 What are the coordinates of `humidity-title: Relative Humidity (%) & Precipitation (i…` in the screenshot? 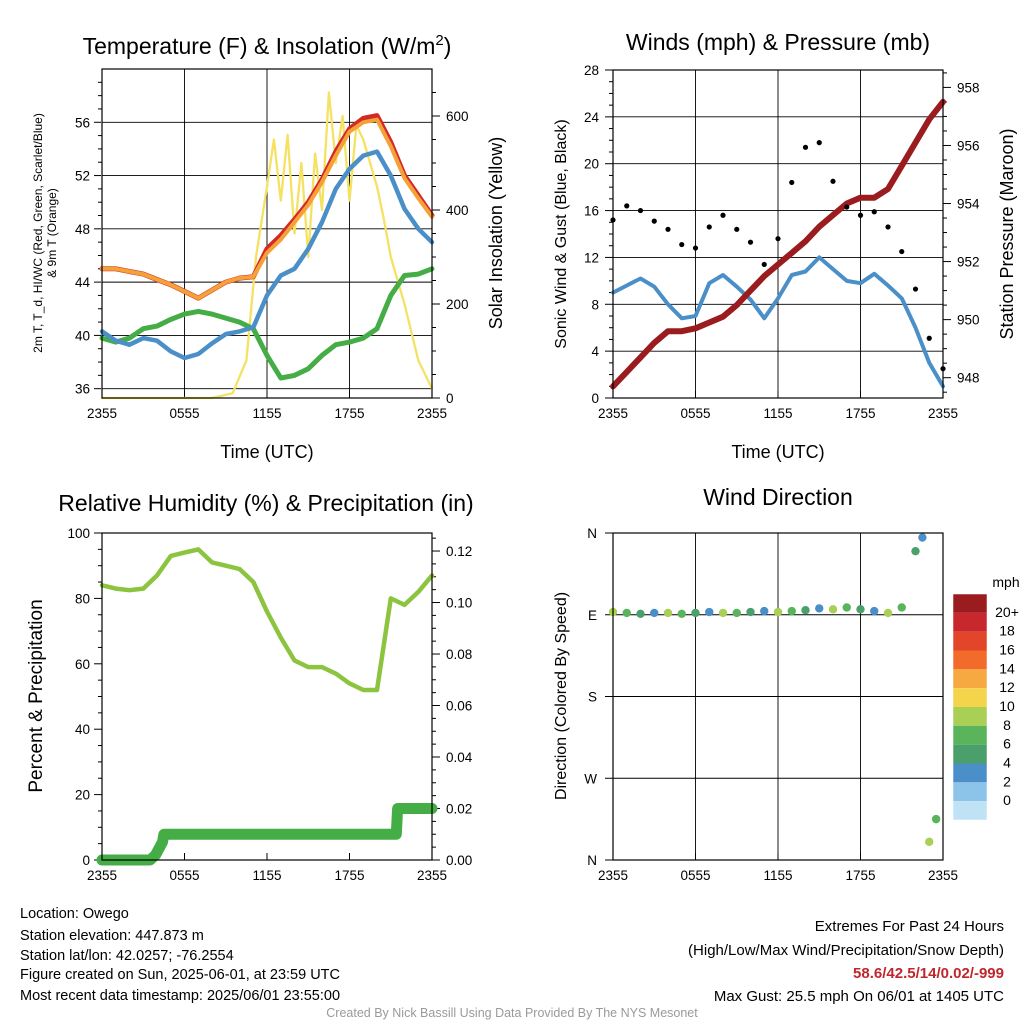 It's located at (265, 503).